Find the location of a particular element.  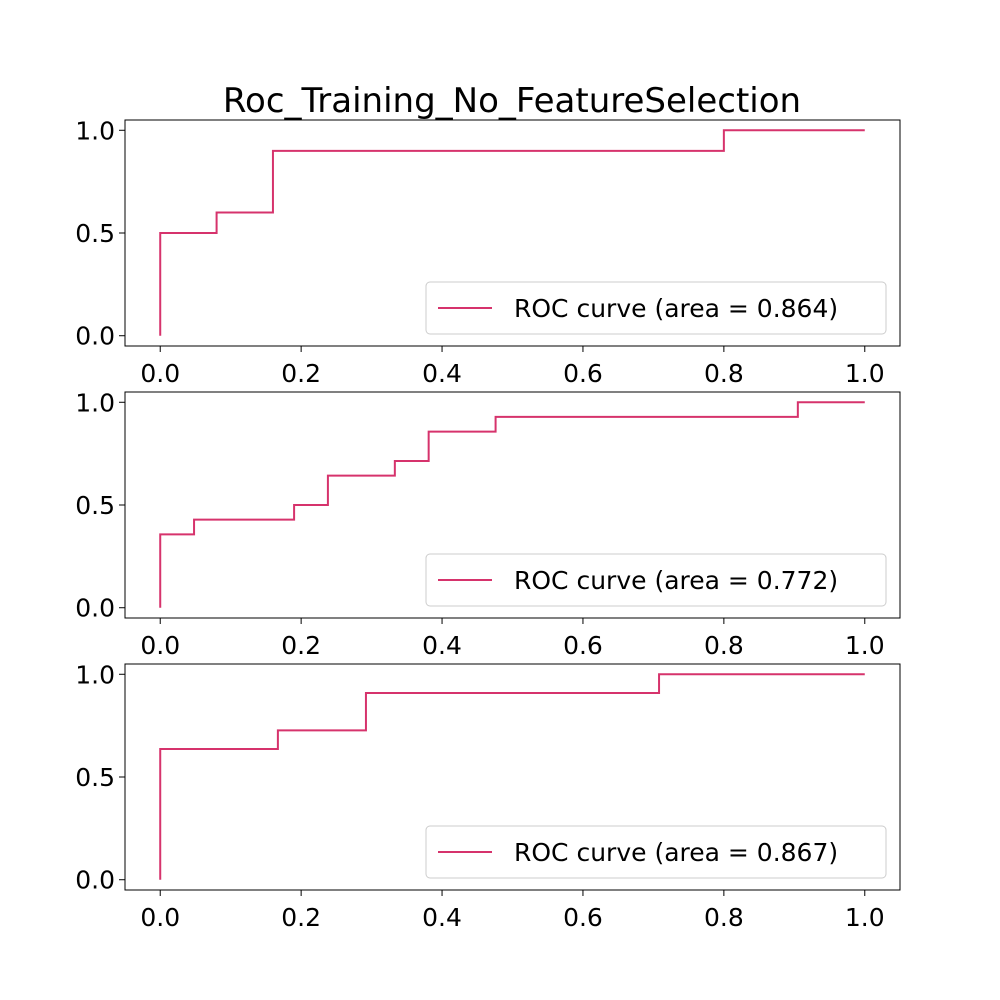

figure-title: Roc_Training_No_FeatureSelection is located at coordinates (512, 101).